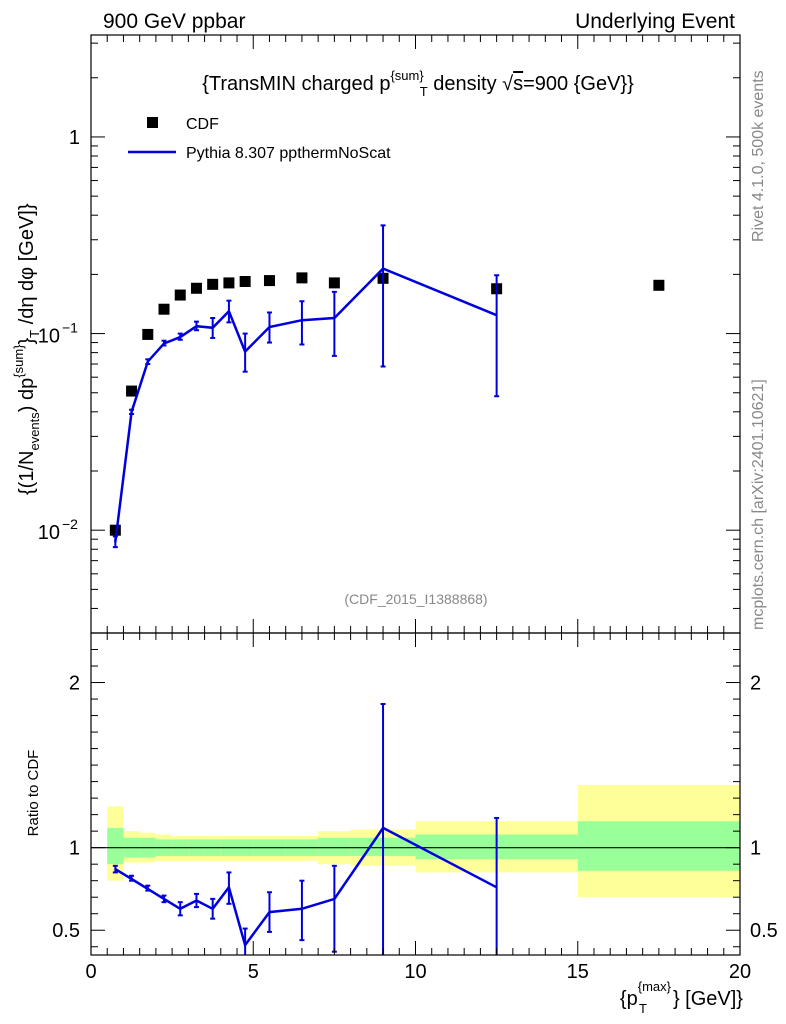  I want to click on xlabel-post: } [GeV]}, so click(708, 999).